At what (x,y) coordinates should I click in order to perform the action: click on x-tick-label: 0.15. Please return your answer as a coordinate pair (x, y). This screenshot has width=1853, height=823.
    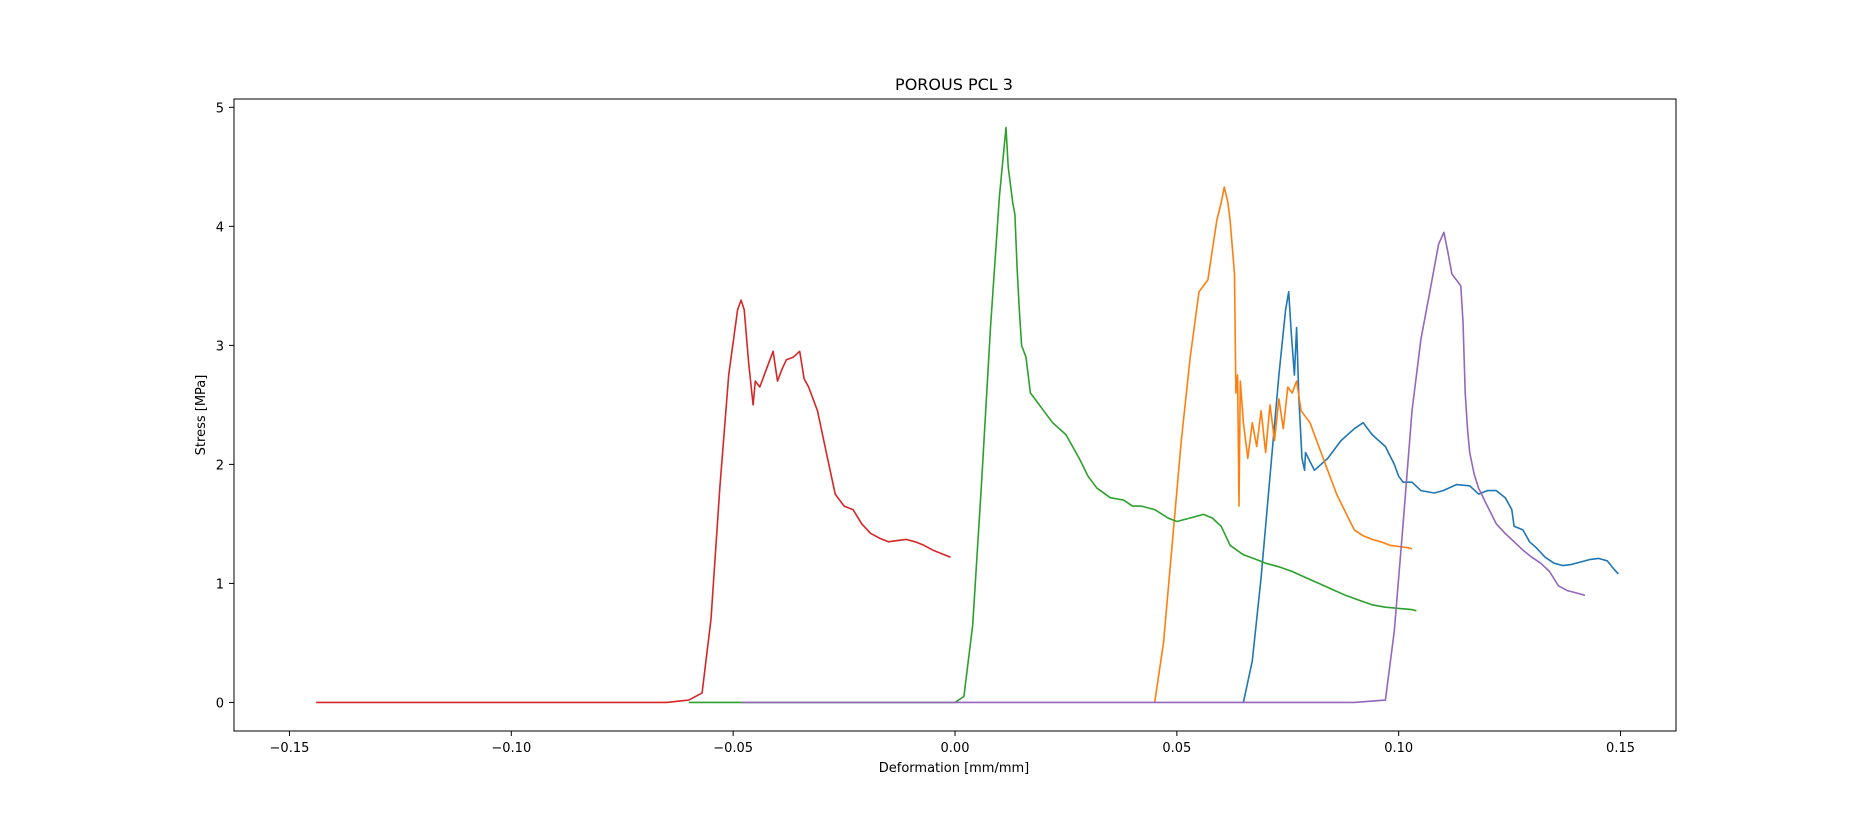
    Looking at the image, I should click on (1620, 748).